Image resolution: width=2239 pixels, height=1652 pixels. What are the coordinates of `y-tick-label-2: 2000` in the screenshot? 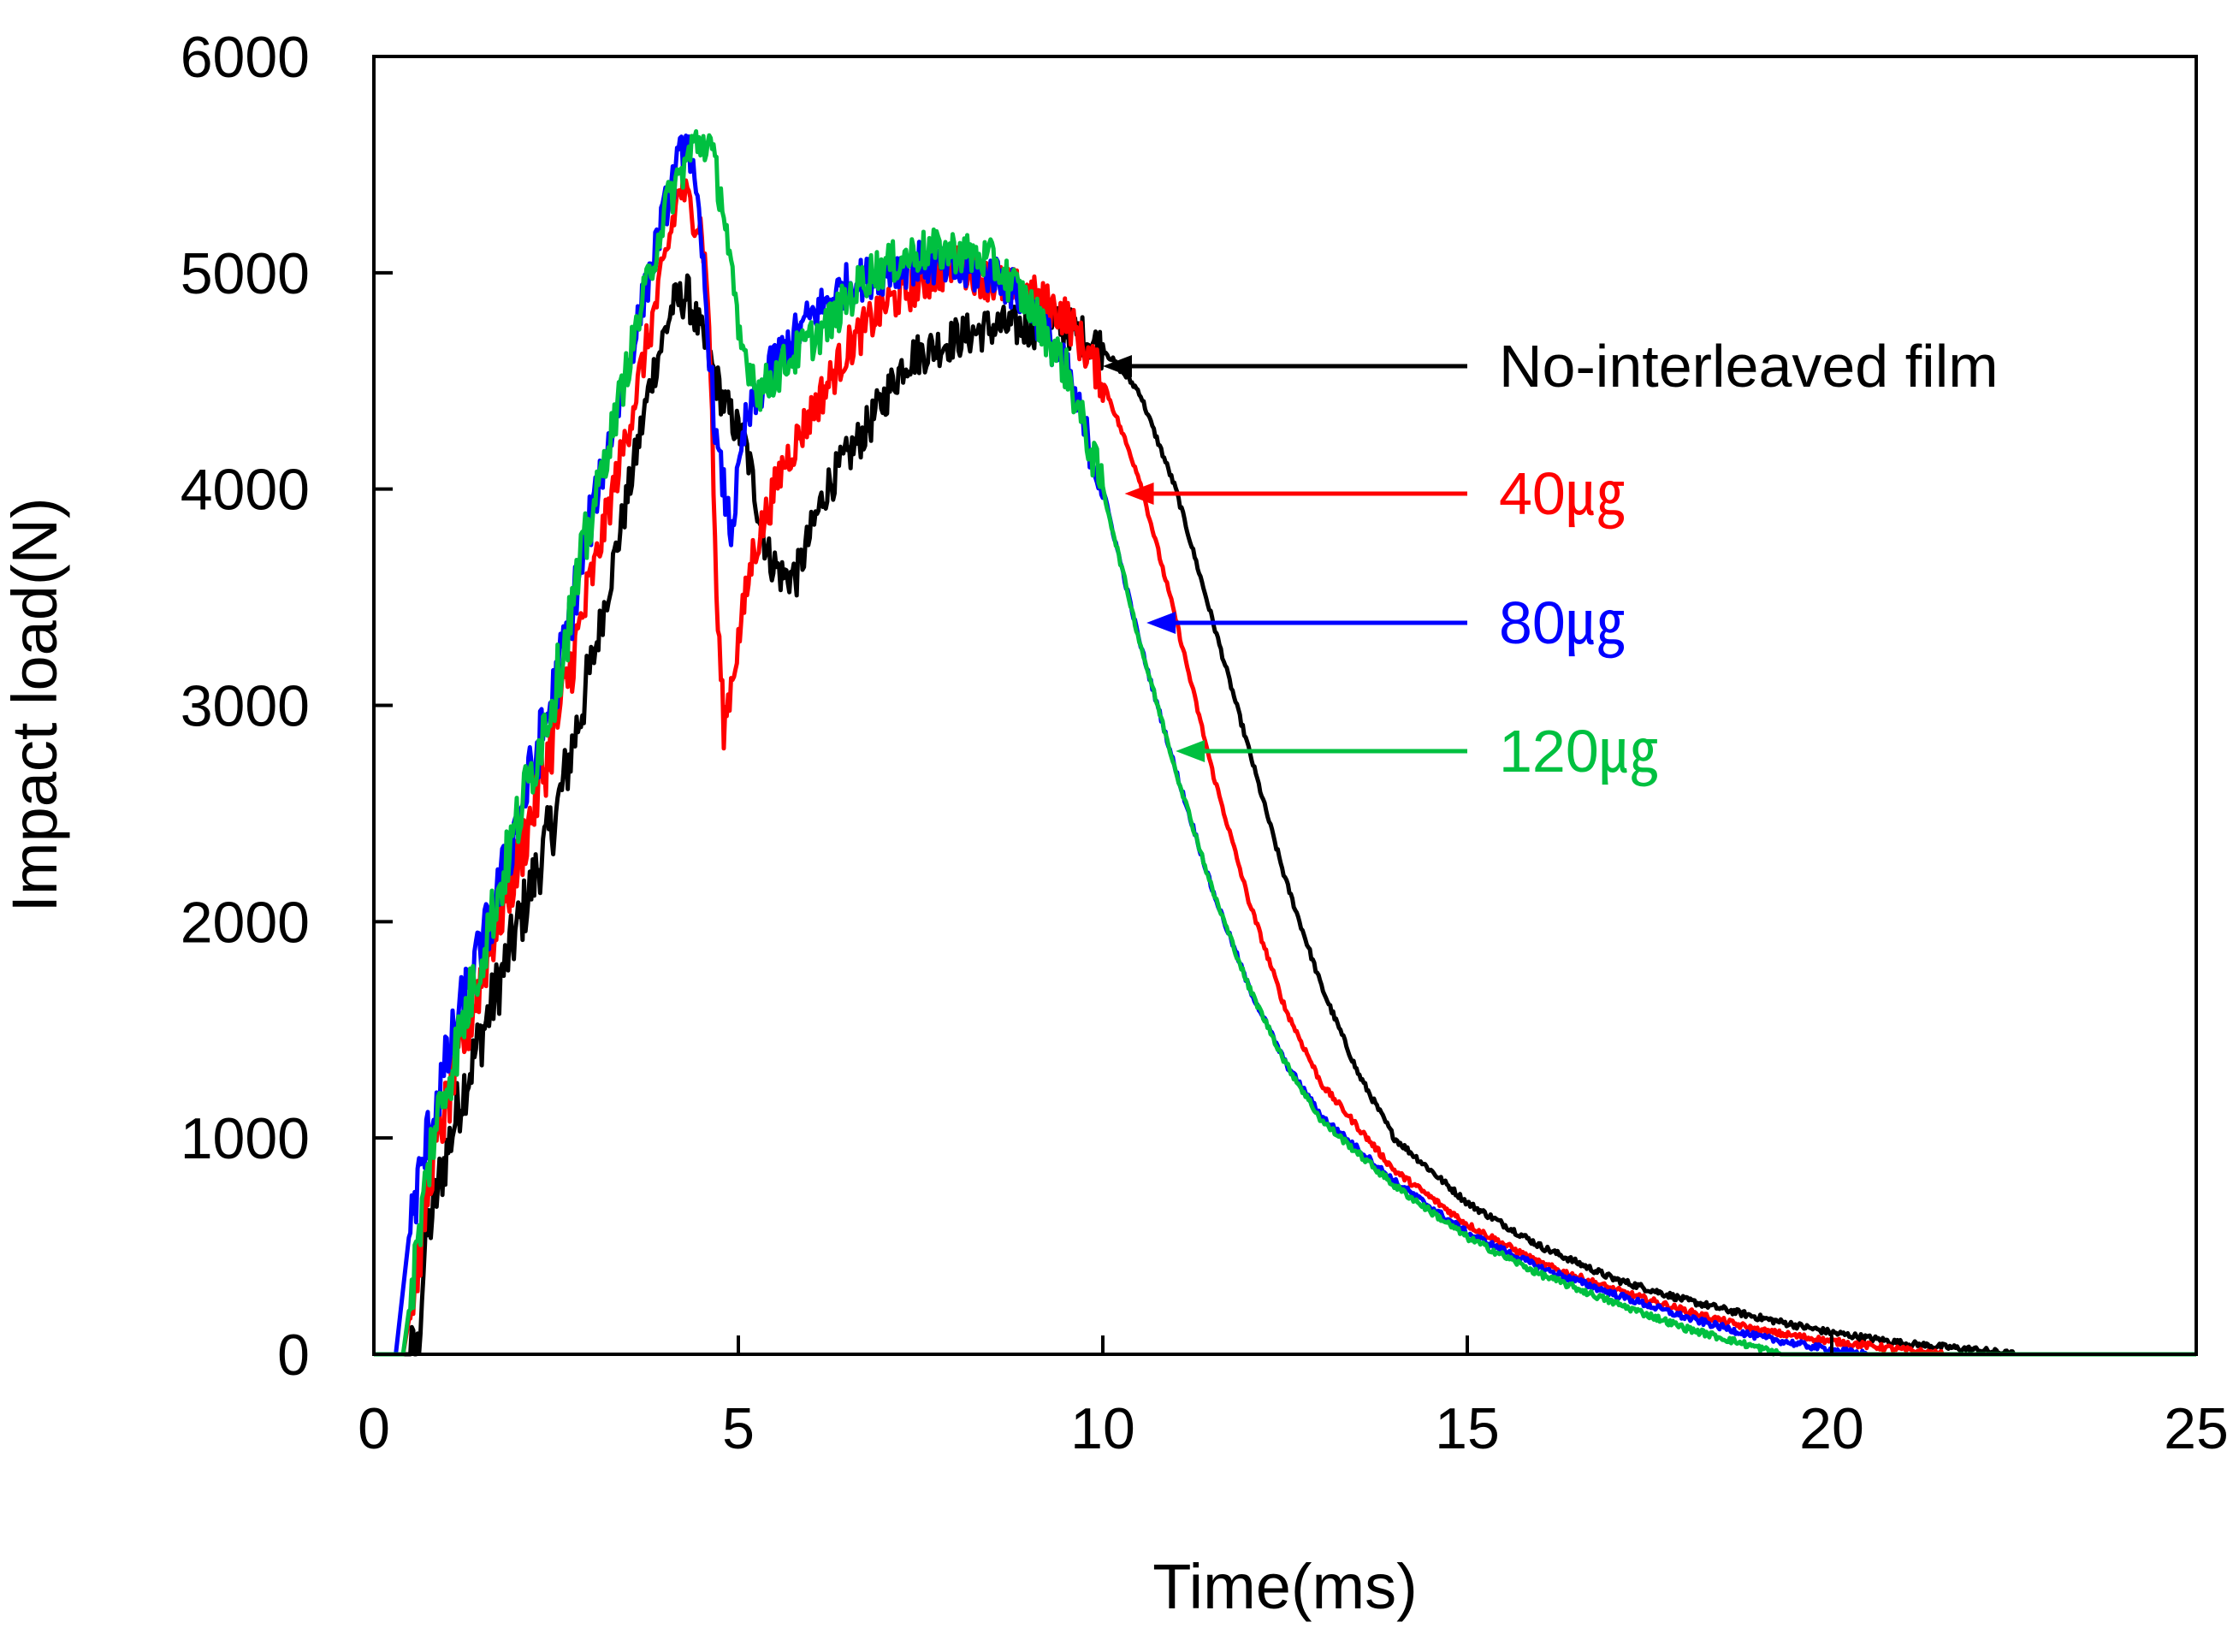 It's located at (245, 922).